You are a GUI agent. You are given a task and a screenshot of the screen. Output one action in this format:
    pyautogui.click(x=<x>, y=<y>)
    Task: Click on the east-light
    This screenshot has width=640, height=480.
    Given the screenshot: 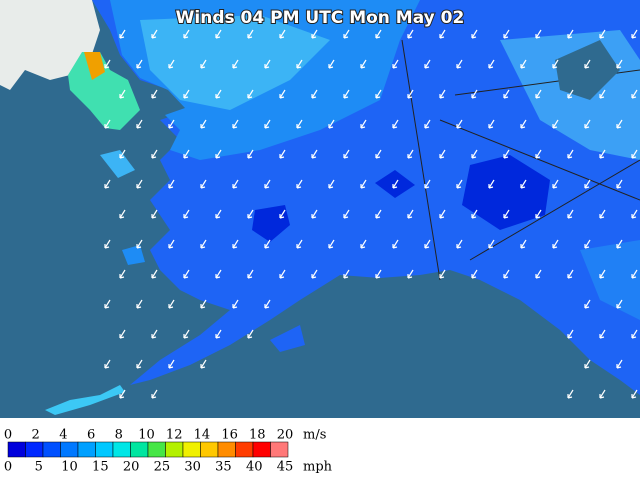 What is the action you would take?
    pyautogui.click(x=610, y=280)
    